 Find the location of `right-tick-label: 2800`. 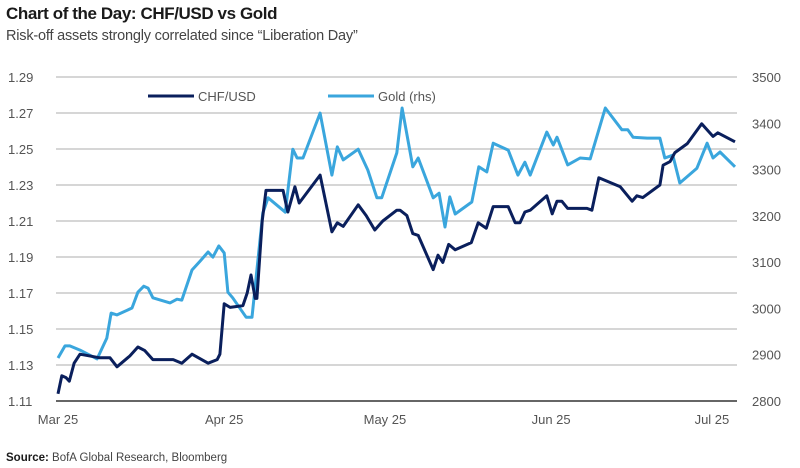

right-tick-label: 2800 is located at coordinates (766, 401).